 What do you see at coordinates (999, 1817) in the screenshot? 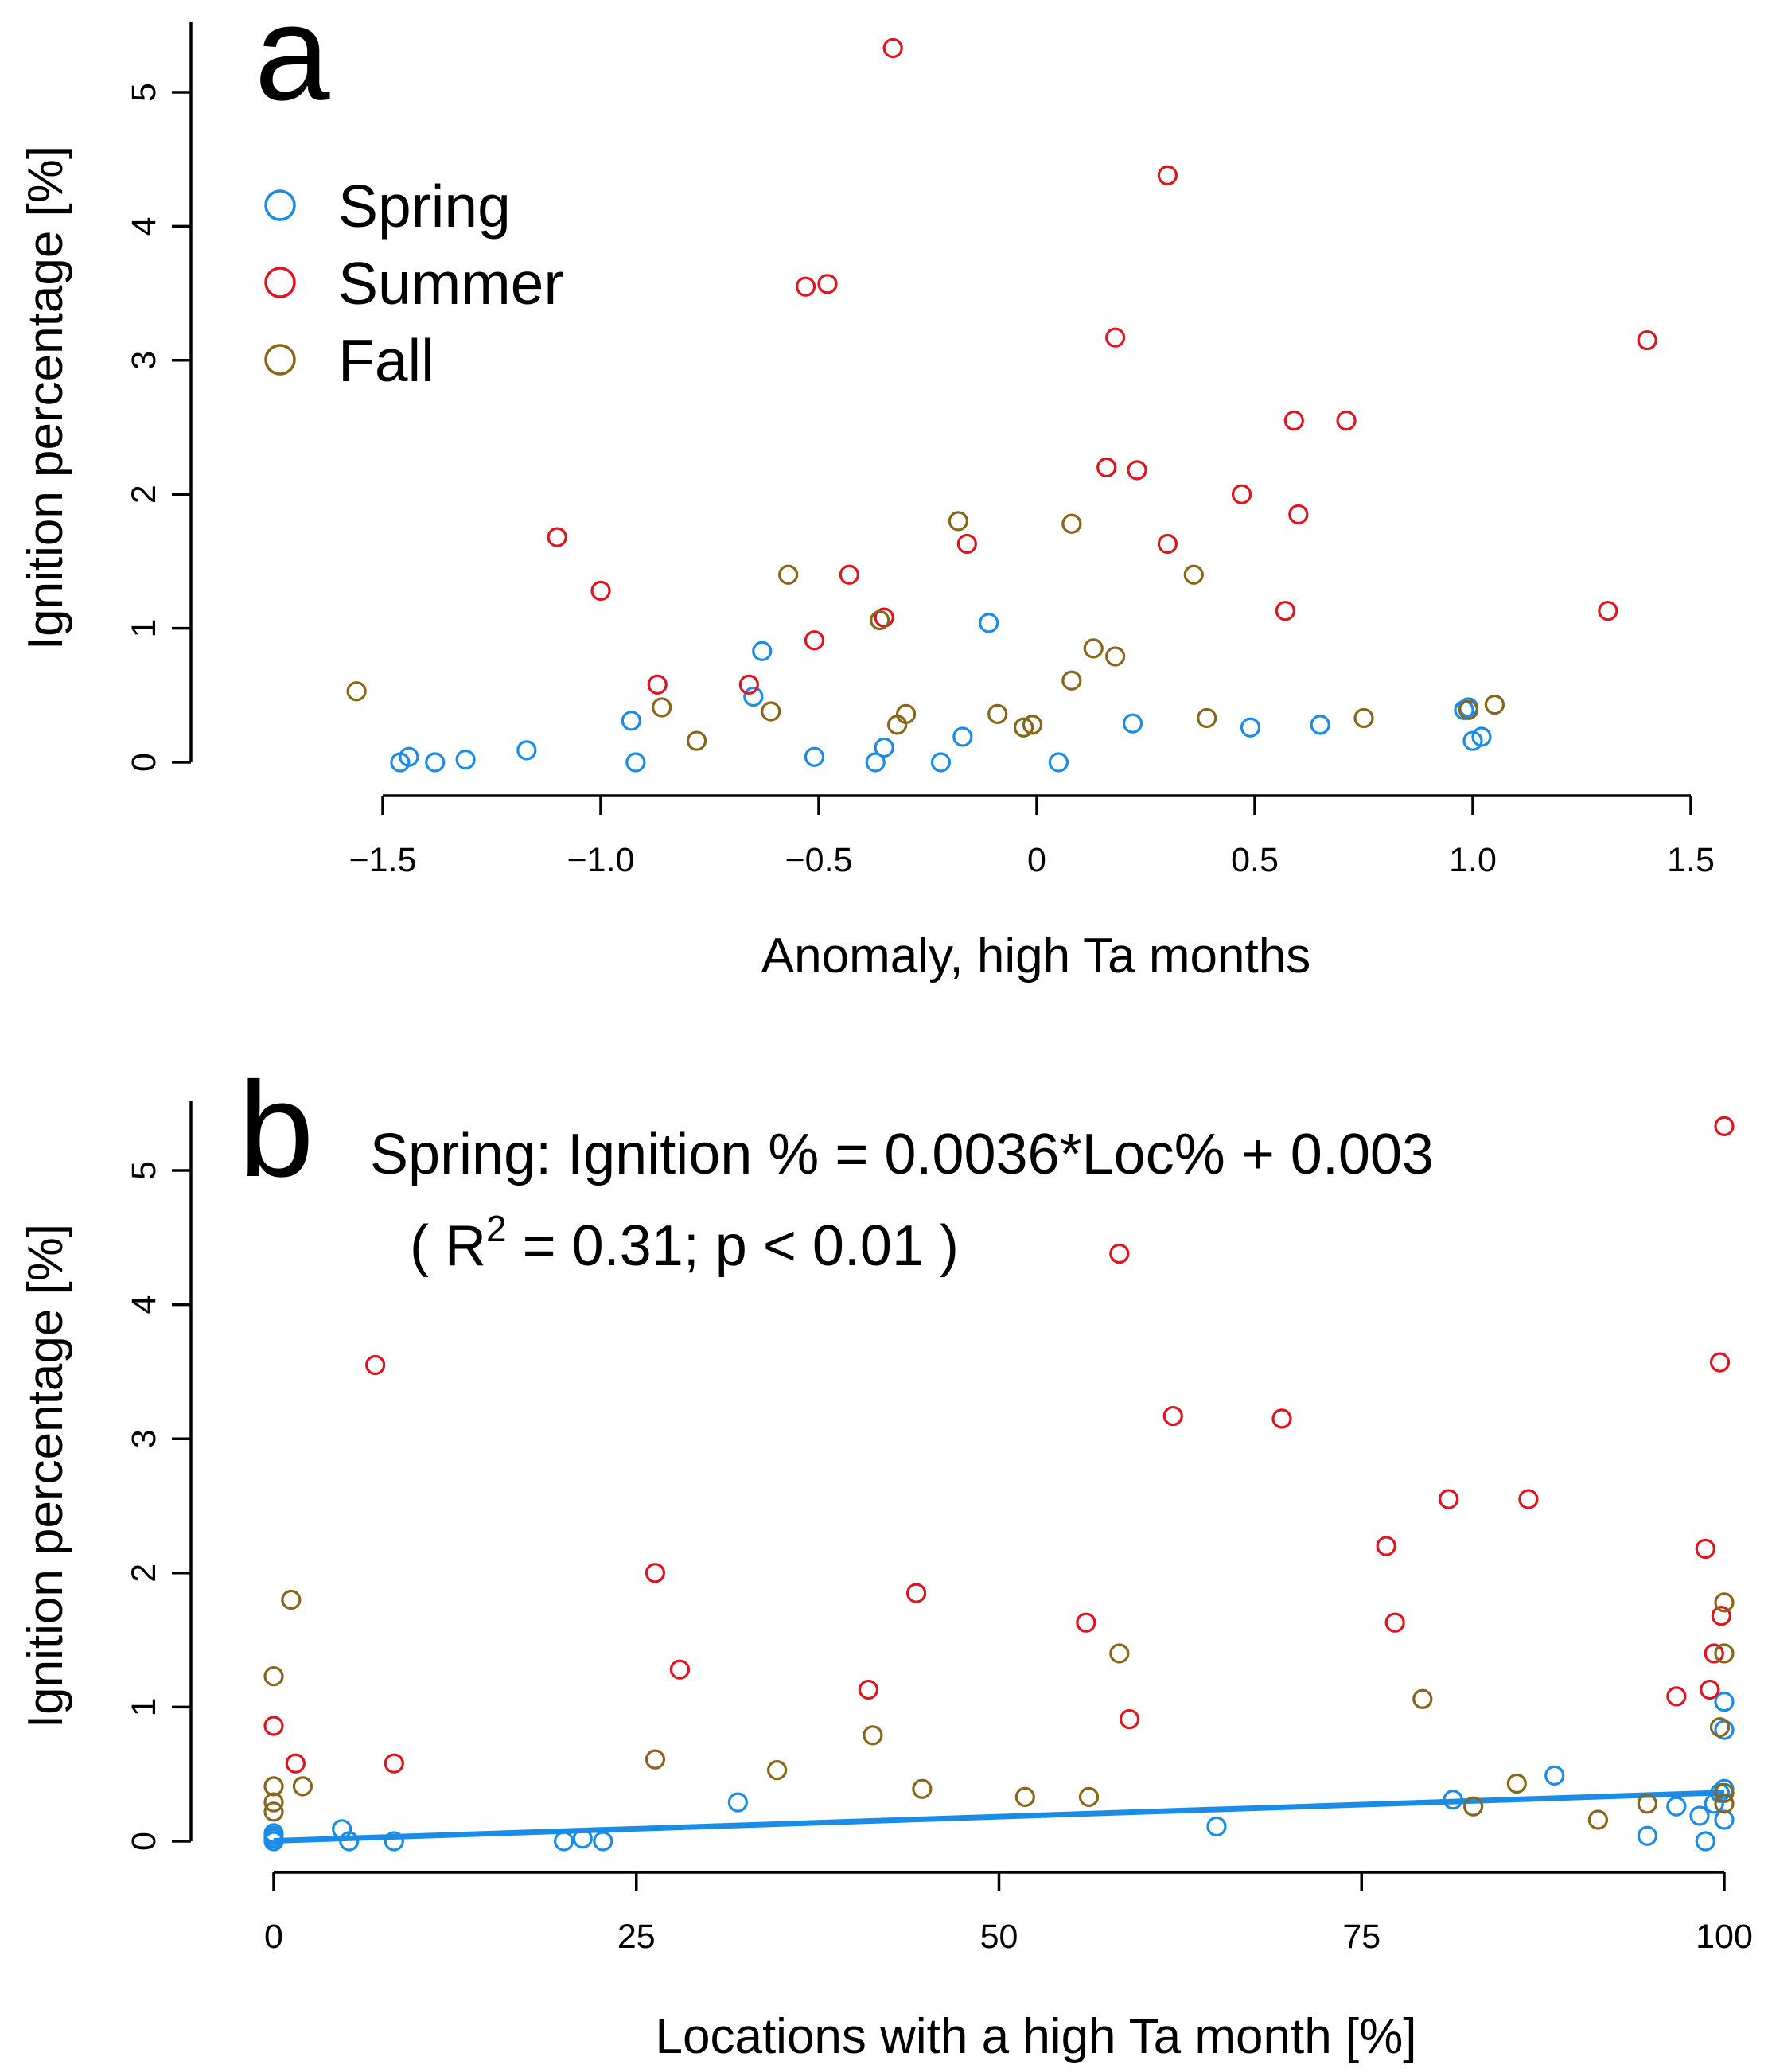
I see `spring-regression-line` at bounding box center [999, 1817].